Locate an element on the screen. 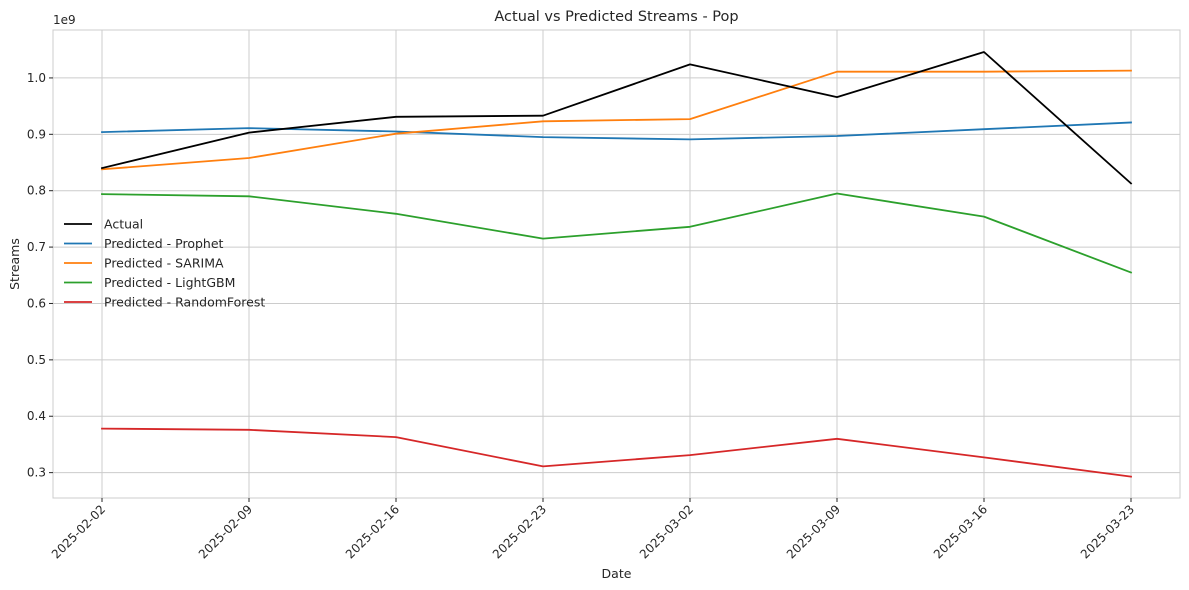  x-axis-title: Date is located at coordinates (617, 573).